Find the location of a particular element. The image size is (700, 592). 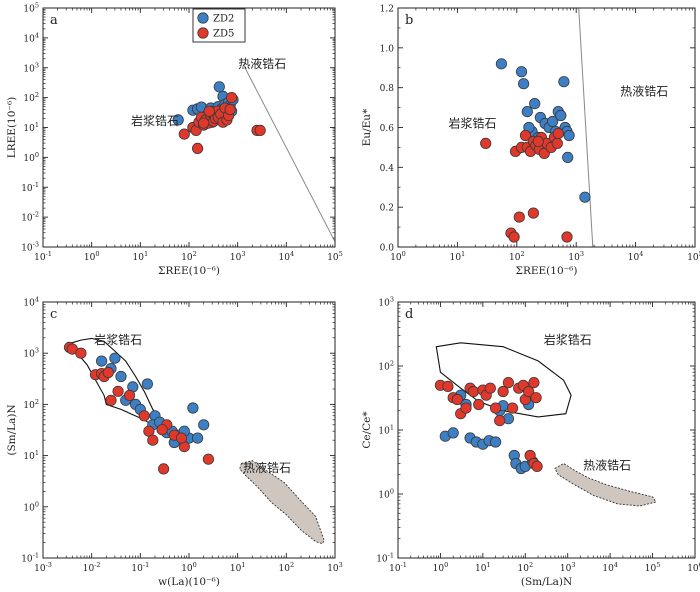

y-tick-label: 0.0 is located at coordinates (387, 249).